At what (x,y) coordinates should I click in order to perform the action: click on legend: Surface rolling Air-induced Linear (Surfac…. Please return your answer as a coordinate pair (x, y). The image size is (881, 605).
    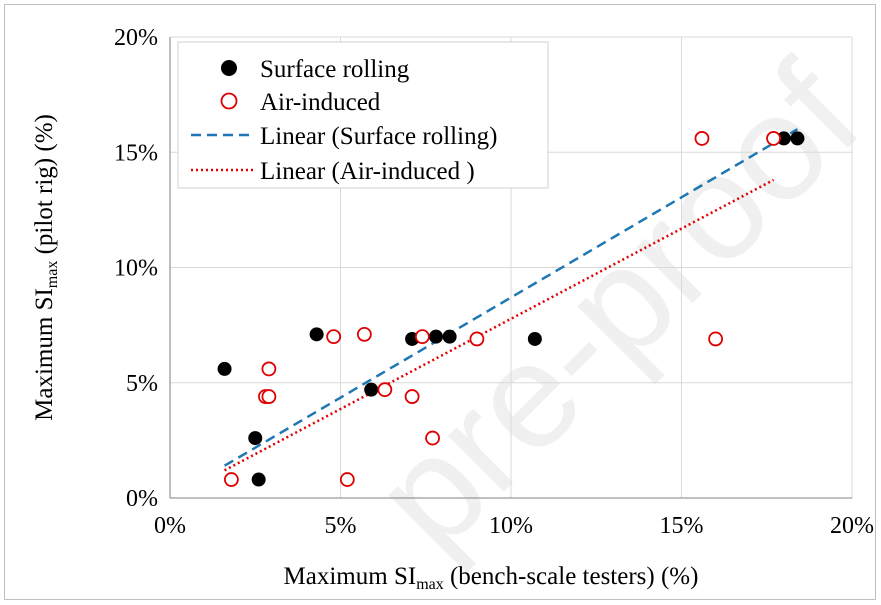
    Looking at the image, I should click on (363, 115).